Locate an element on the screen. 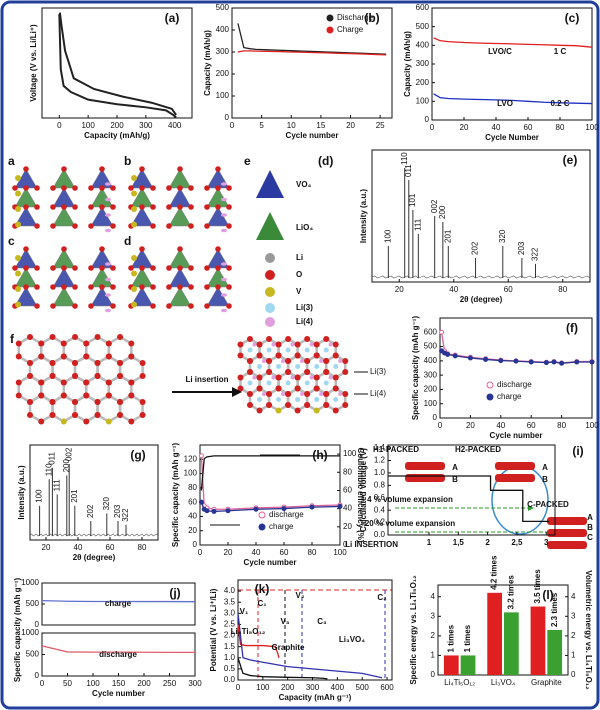 The image size is (600, 710). tick-label: 2,5 is located at coordinates (517, 542).